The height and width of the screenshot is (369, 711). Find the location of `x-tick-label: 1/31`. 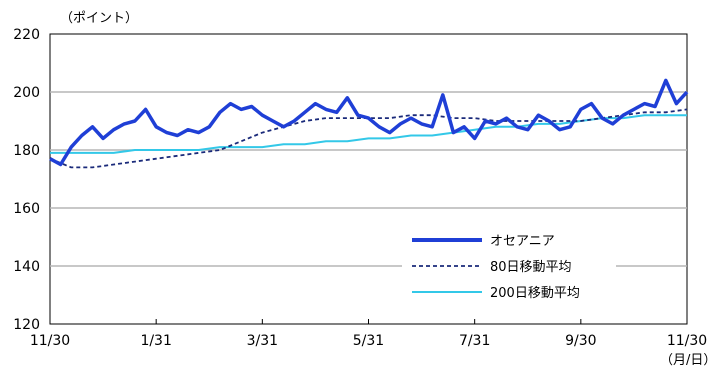

x-tick-label: 1/31 is located at coordinates (155, 341).